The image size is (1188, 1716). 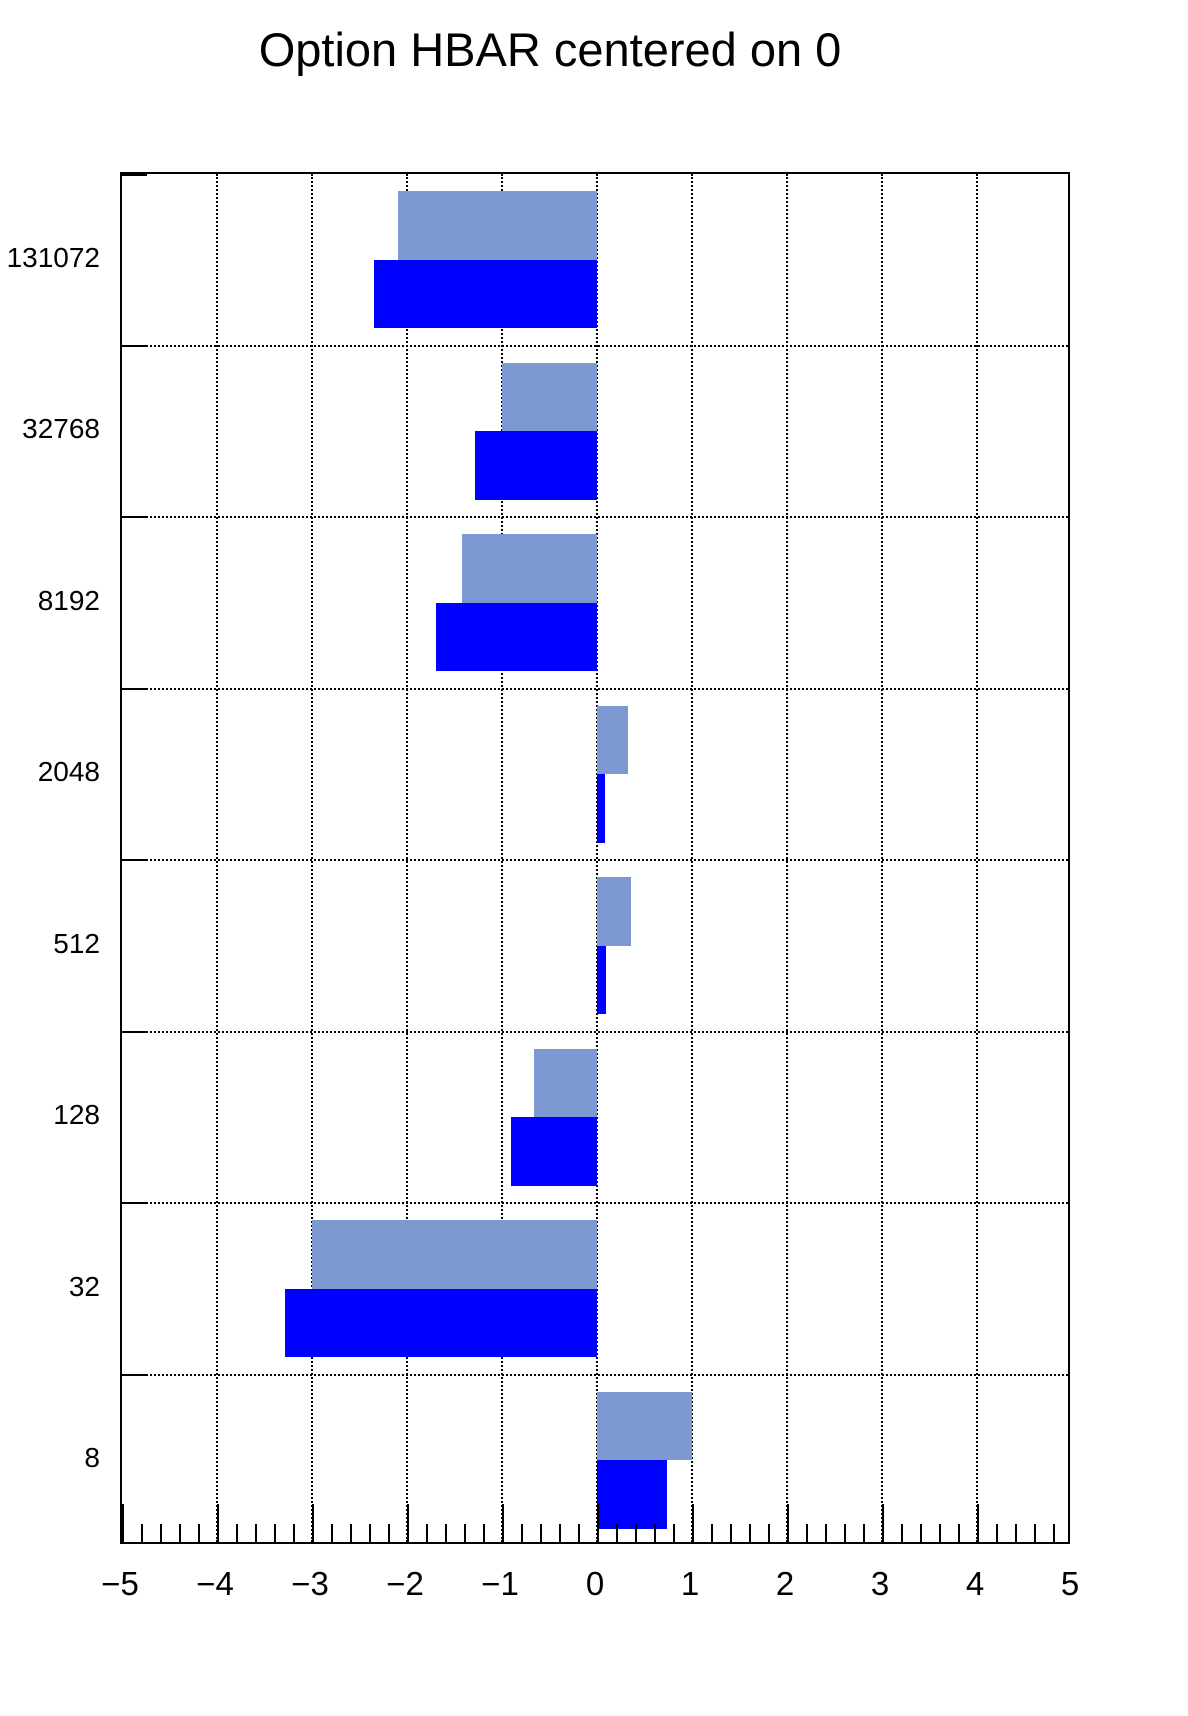 I want to click on x-axis-label: −5, so click(x=120, y=1583).